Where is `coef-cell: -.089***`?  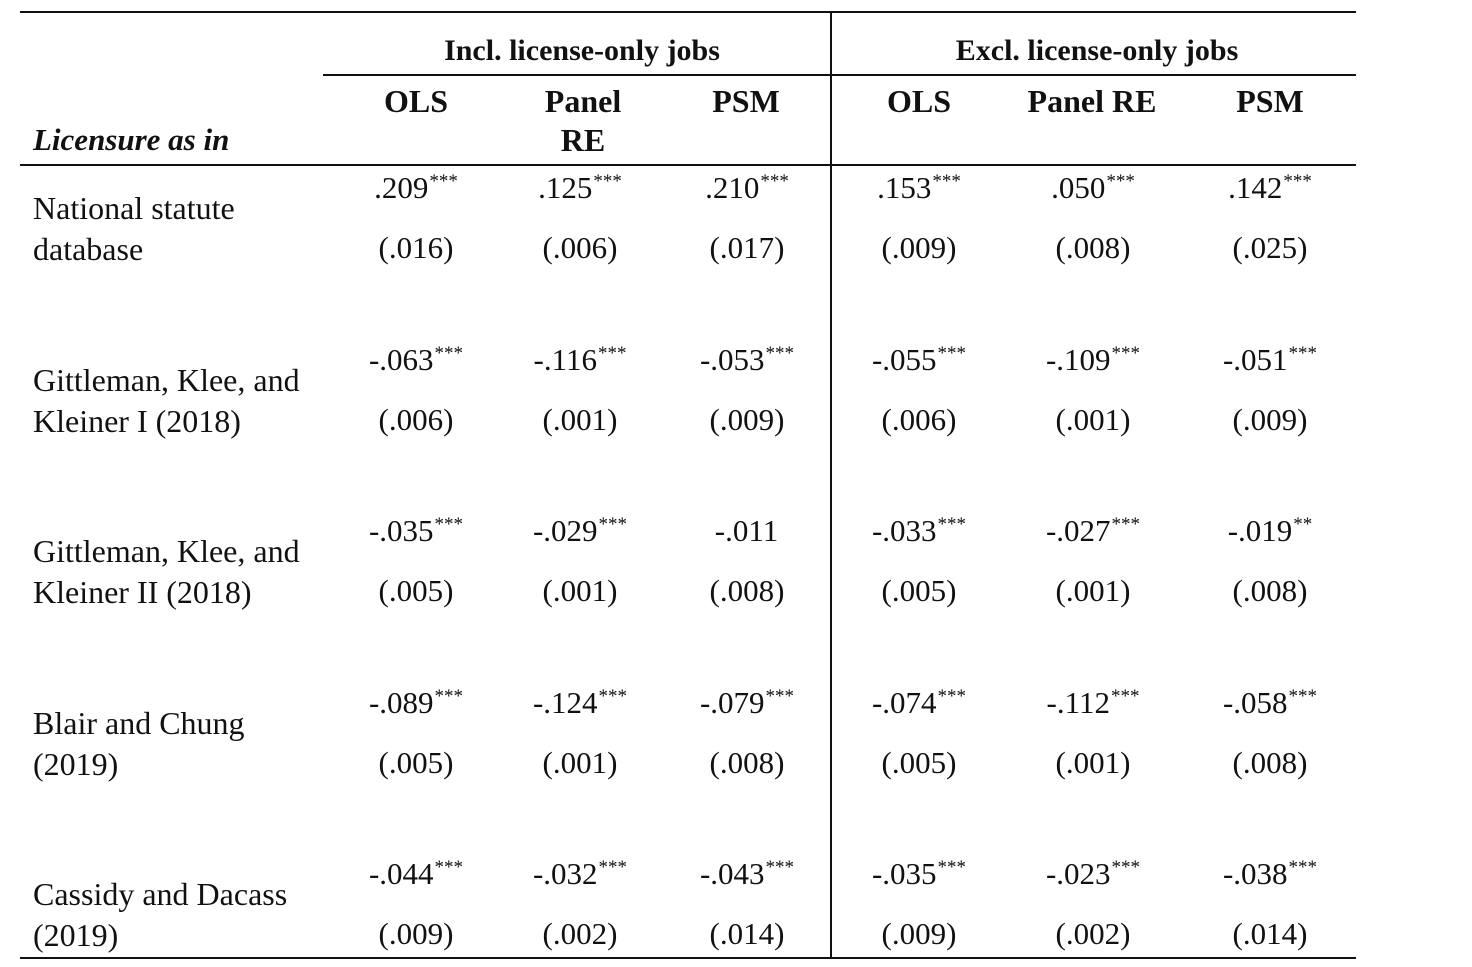 coef-cell: -.089*** is located at coordinates (416, 703).